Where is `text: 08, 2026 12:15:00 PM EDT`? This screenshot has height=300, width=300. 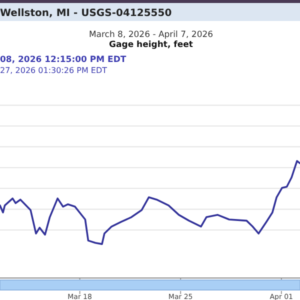
text: 08, 2026 12:15:00 PM EDT is located at coordinates (63, 60).